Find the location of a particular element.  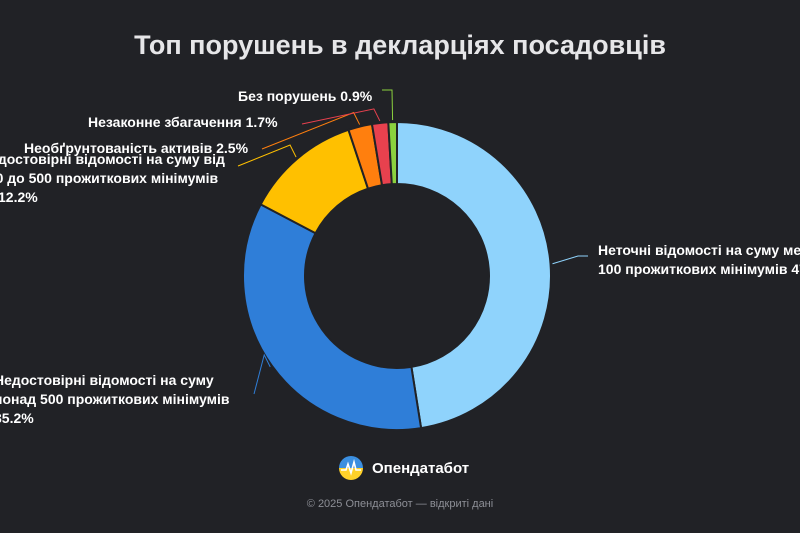

opendatabot-logo-icon is located at coordinates (351, 468).